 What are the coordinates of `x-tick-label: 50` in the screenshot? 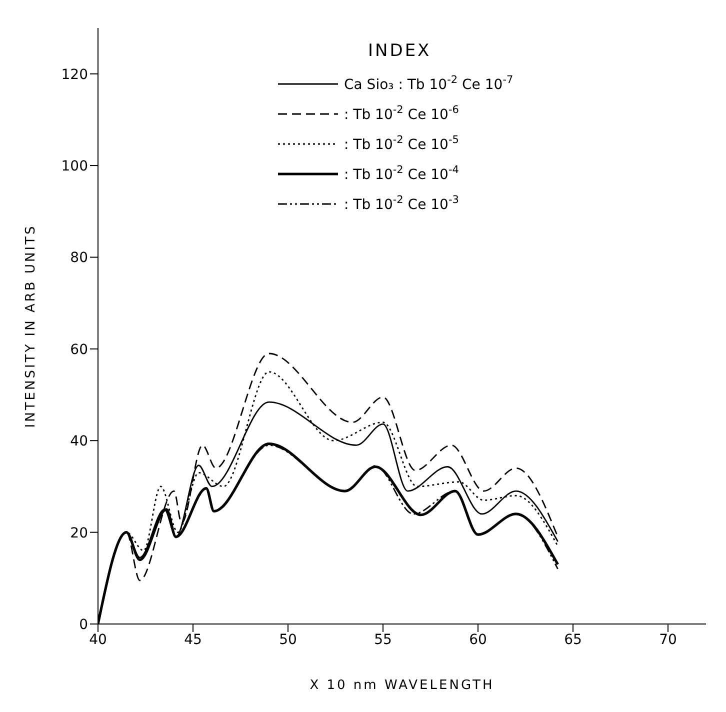 It's located at (288, 640).